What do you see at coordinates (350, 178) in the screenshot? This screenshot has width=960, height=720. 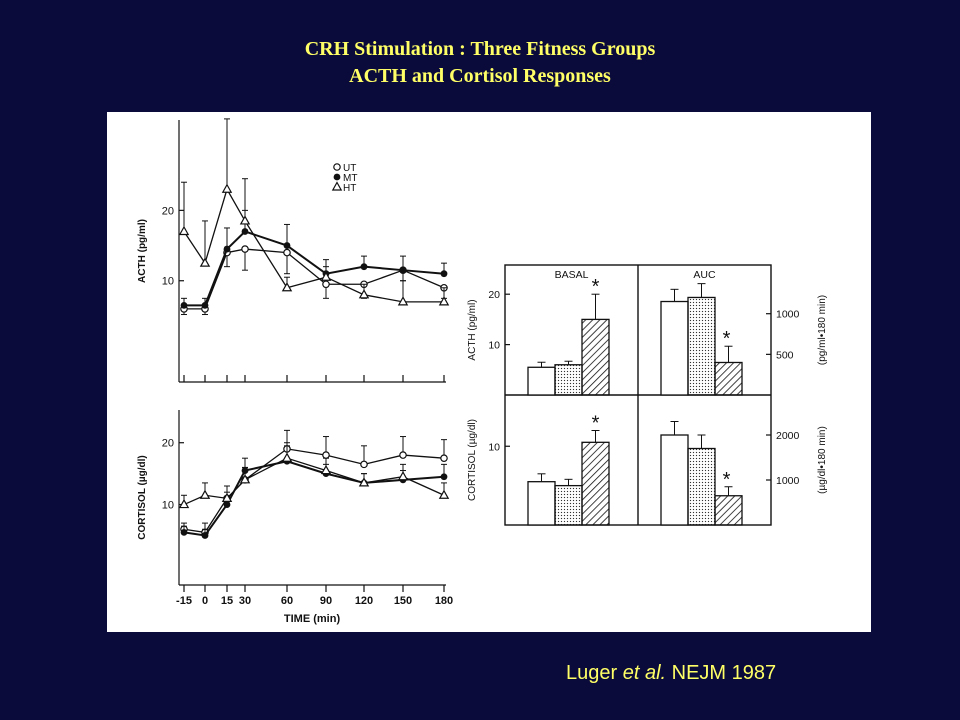 I see `legend-label: MT` at bounding box center [350, 178].